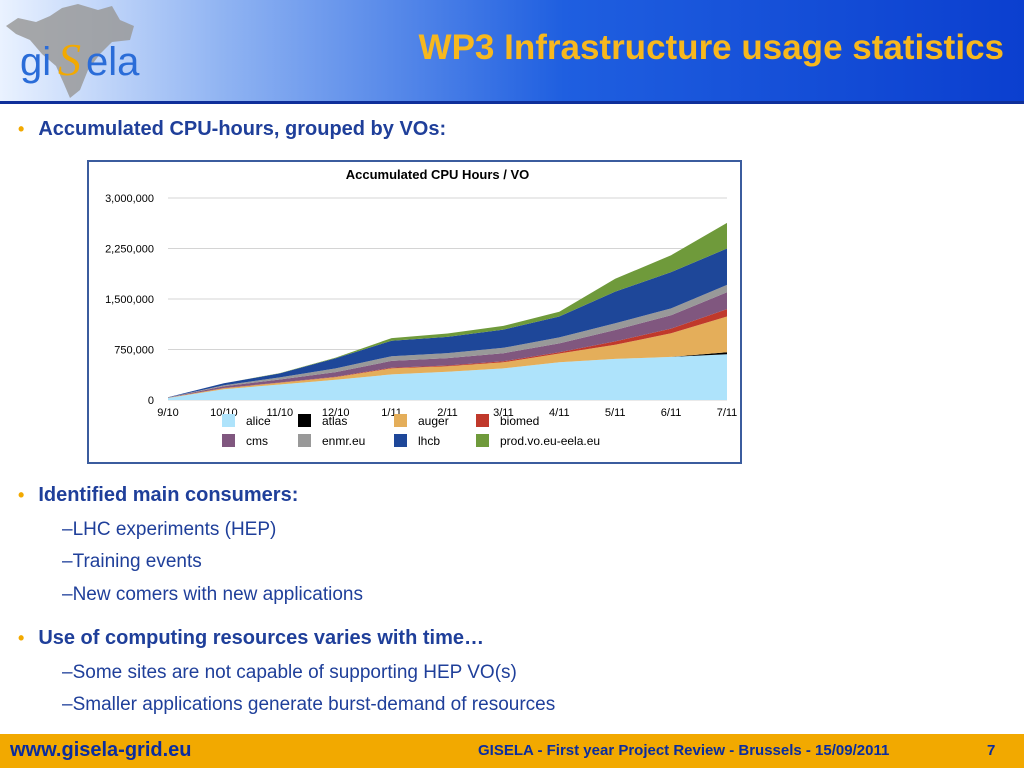  What do you see at coordinates (336, 413) in the screenshot?
I see `x-tick-label: 12/10` at bounding box center [336, 413].